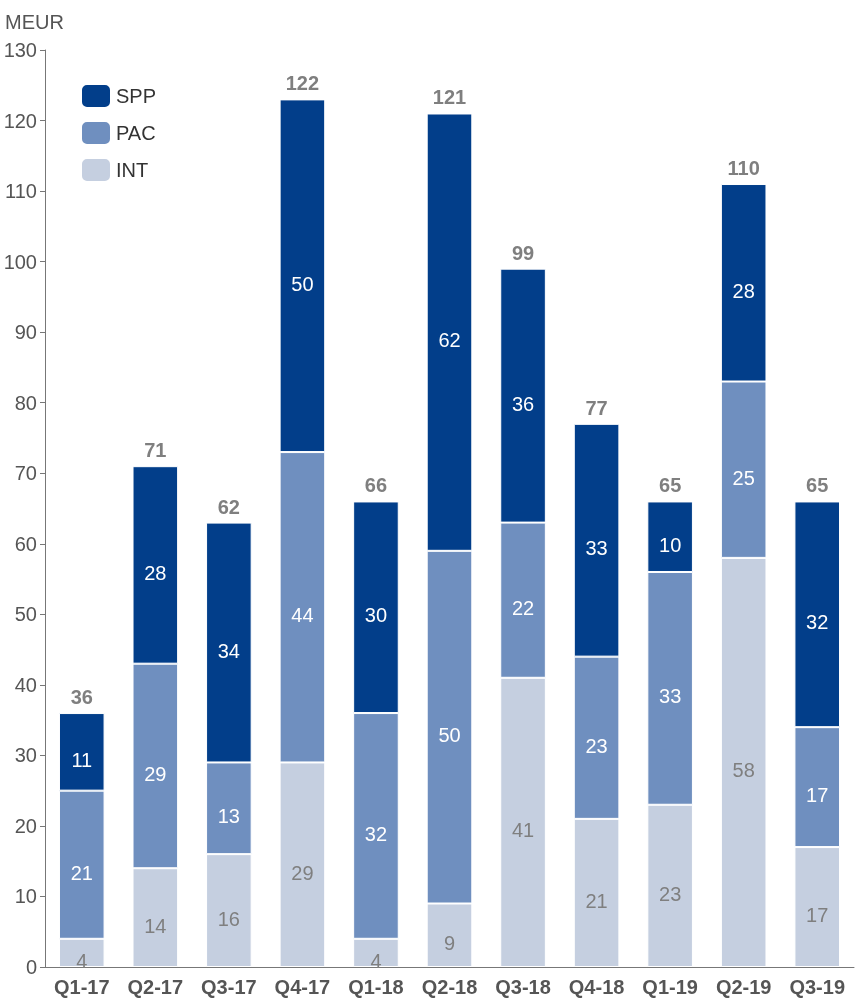 This screenshot has height=1002, width=857. Describe the element at coordinates (25, 825) in the screenshot. I see `y-tick-label: 20` at that location.